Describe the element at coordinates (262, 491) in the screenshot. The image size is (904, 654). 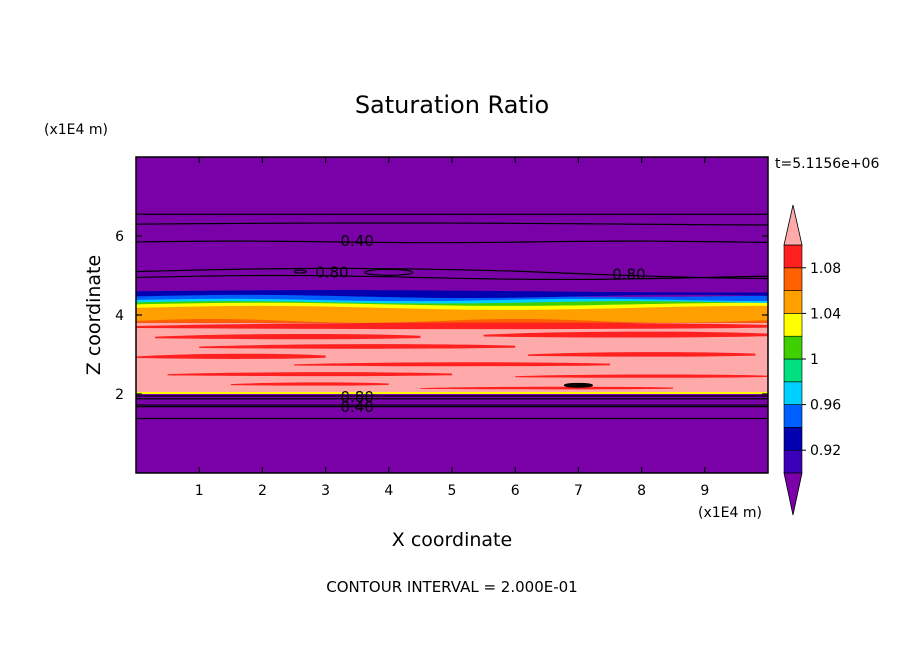
I see `x-tick-label: 2` at that location.